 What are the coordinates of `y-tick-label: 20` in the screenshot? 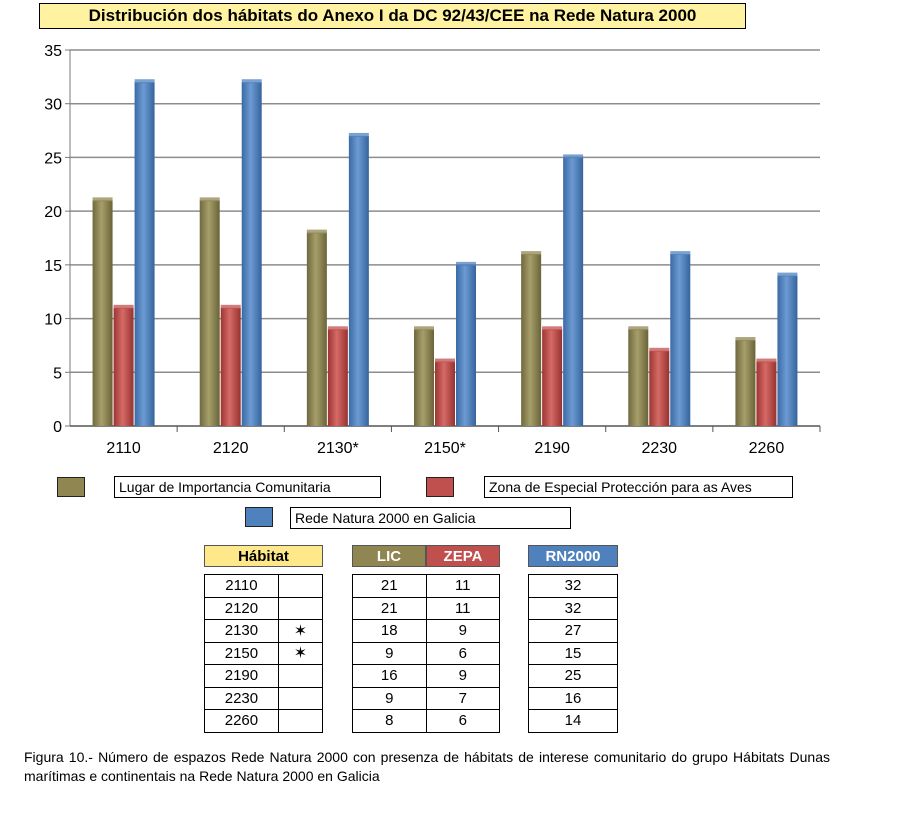 It's located at (53, 212).